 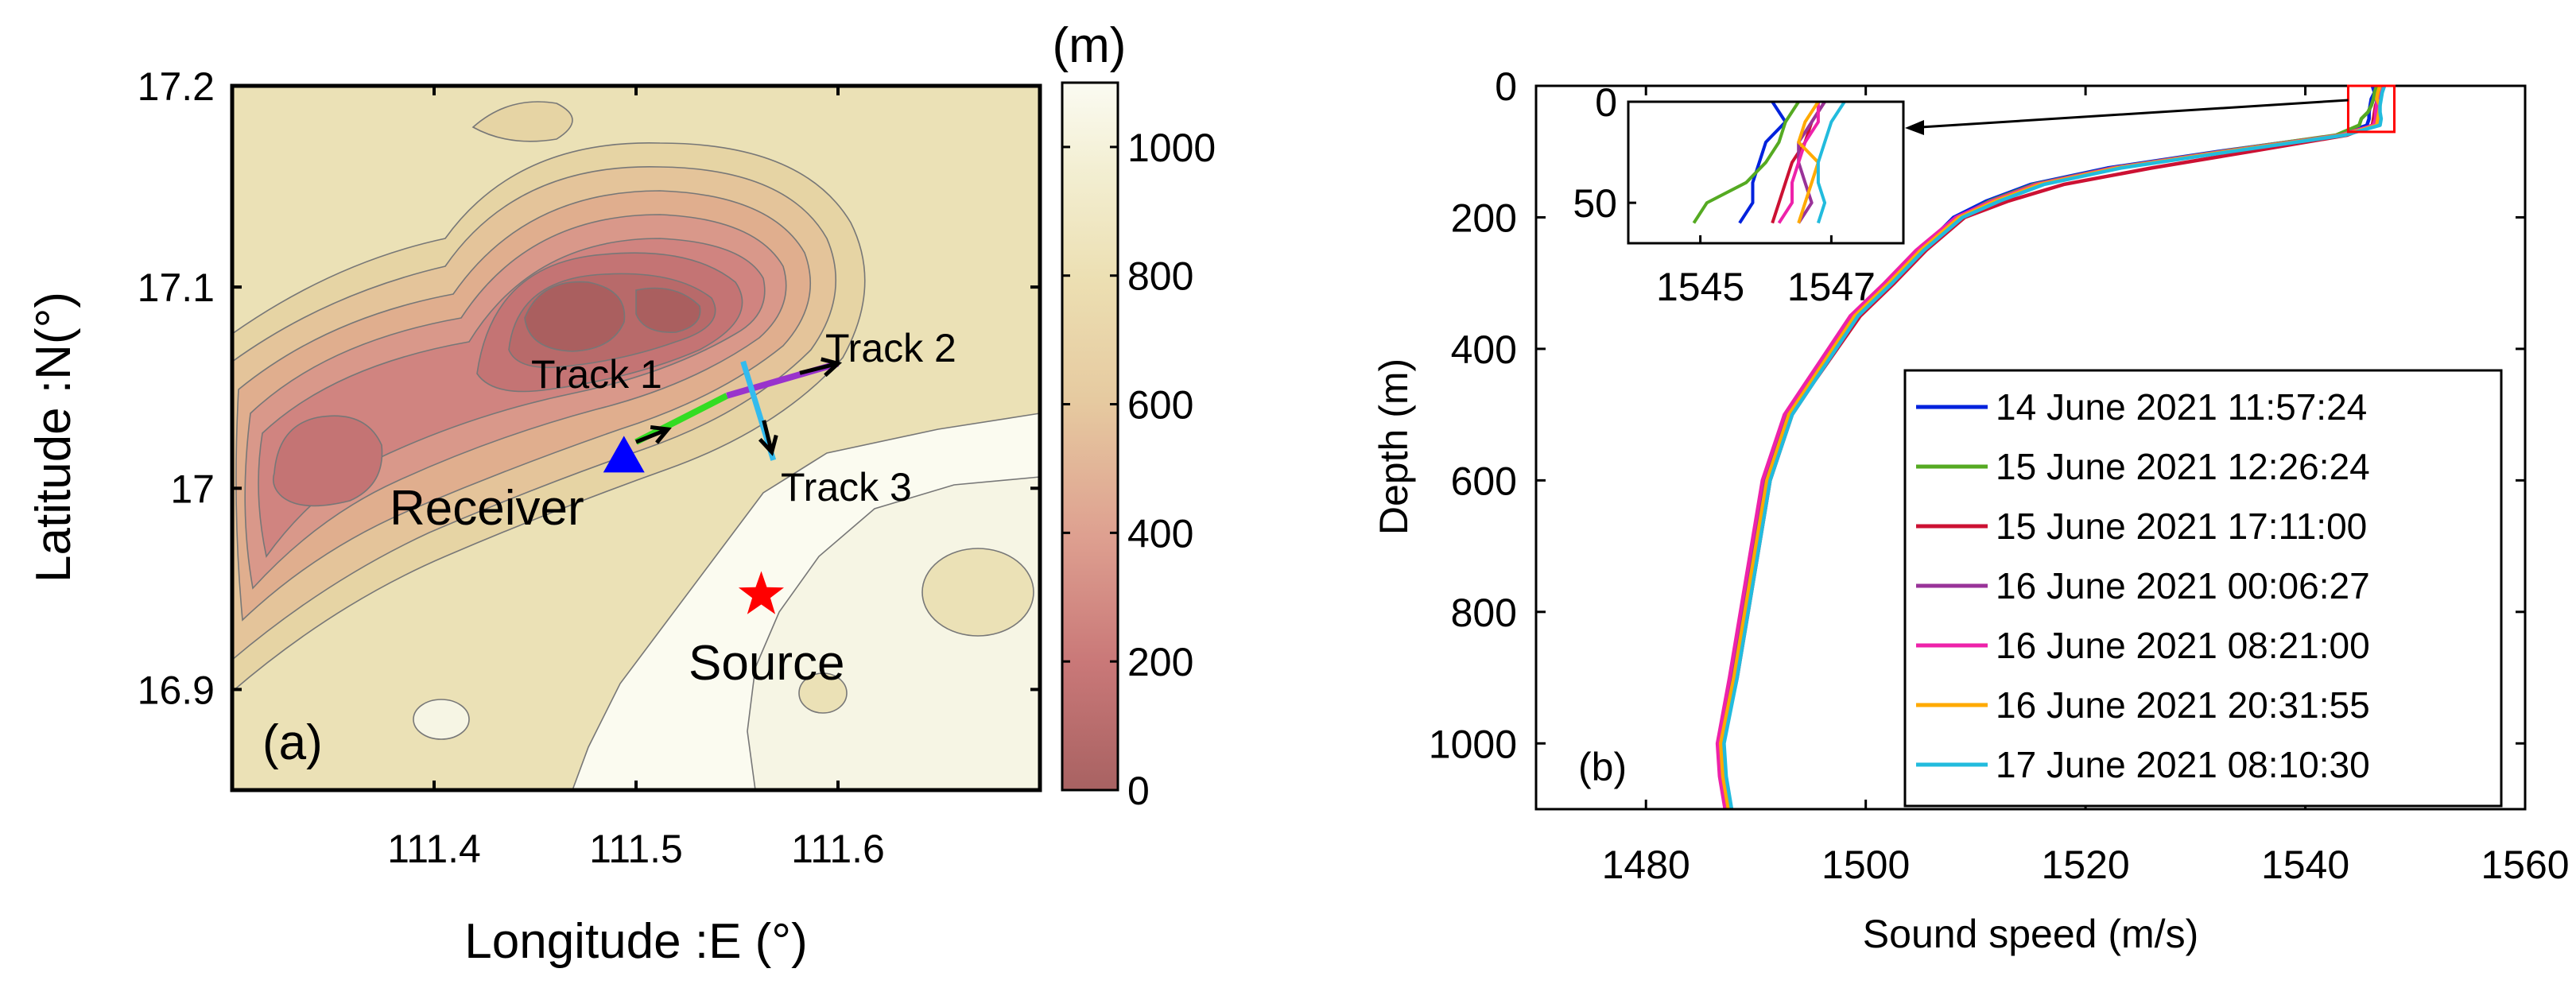 I want to click on track-1-arrow, so click(x=653, y=434).